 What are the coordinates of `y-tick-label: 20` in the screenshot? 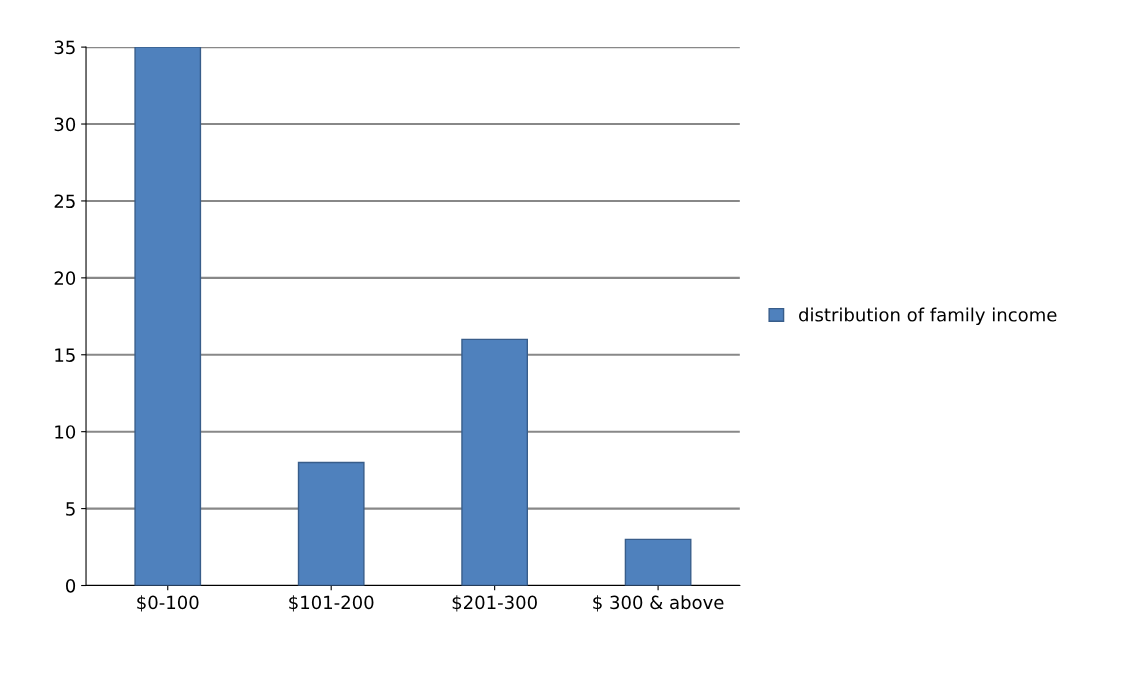 It's located at (65, 278).